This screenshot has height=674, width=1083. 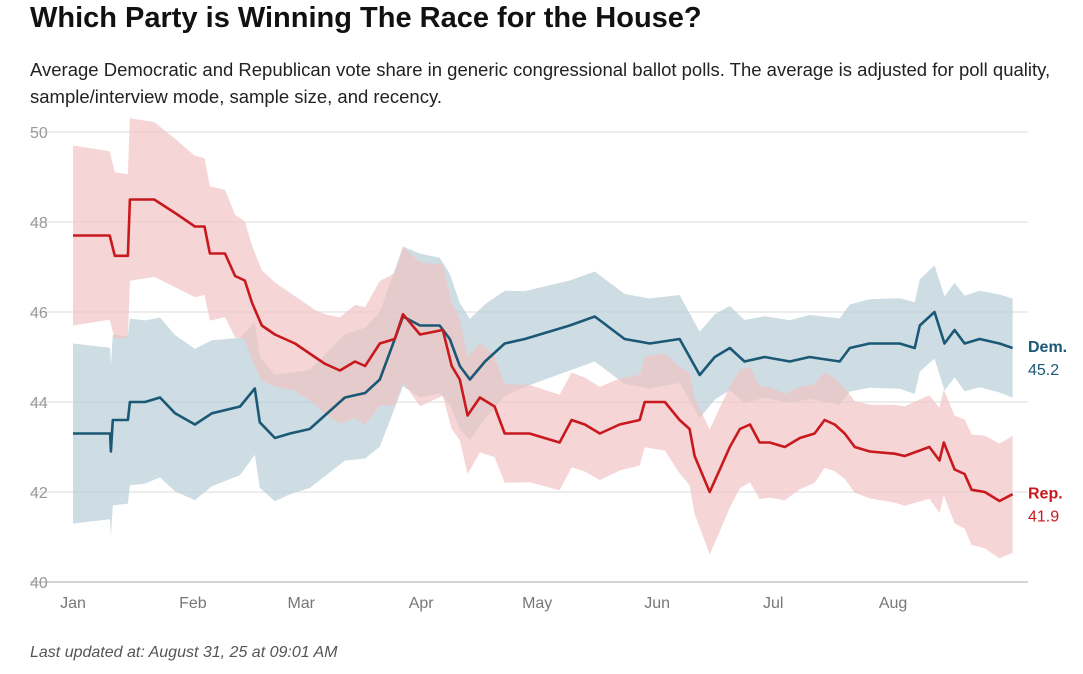 I want to click on dem-last-value-label: 45.2, so click(x=1043, y=370).